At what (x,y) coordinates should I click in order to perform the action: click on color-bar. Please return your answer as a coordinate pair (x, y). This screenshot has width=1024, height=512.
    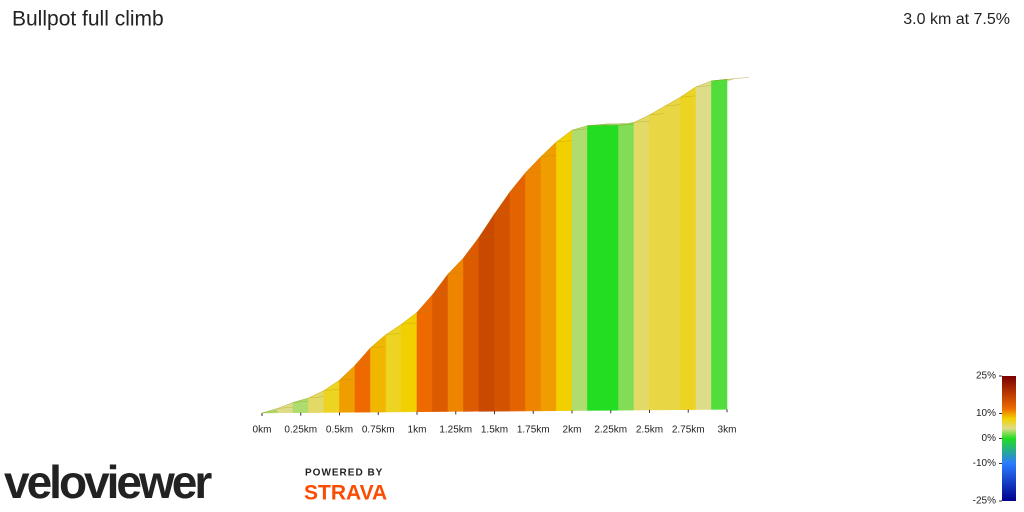
    Looking at the image, I should click on (1009, 438).